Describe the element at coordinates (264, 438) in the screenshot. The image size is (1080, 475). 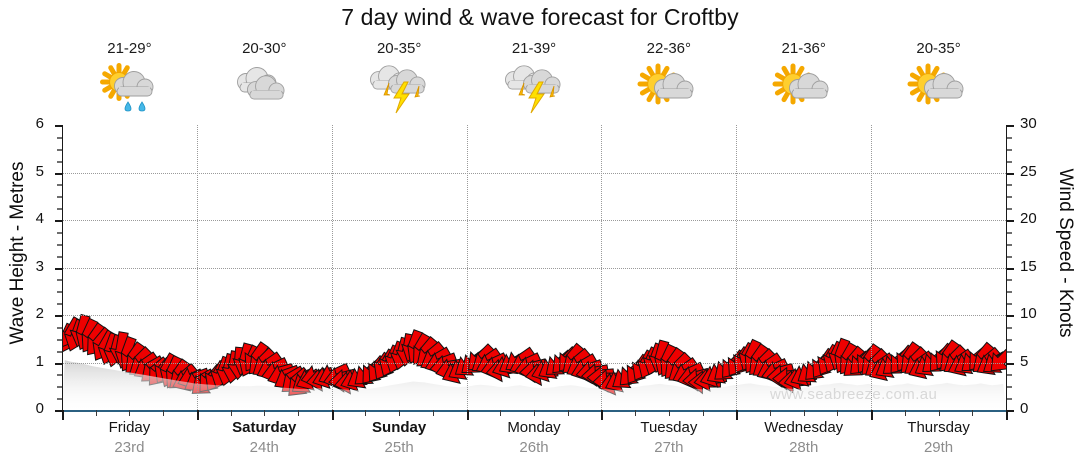
I see `forecast-day-footer-saturday: Saturday 24th` at that location.